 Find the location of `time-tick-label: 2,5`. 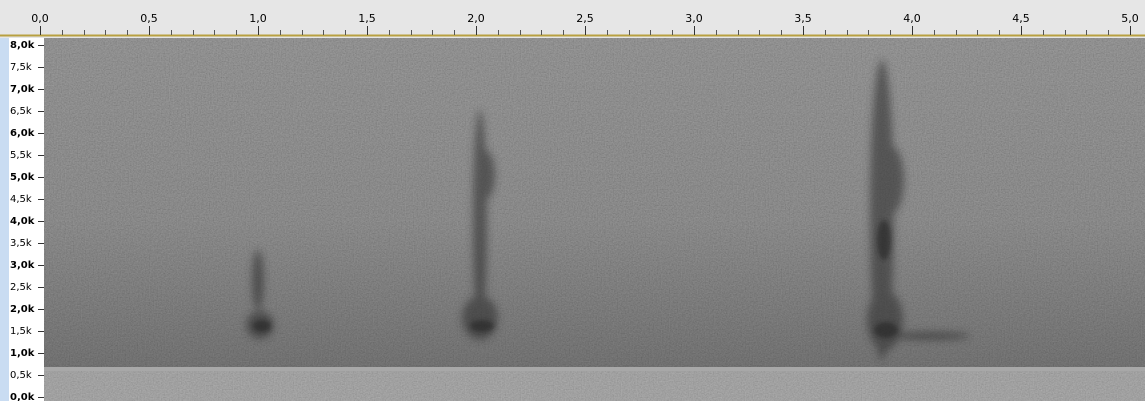

time-tick-label: 2,5 is located at coordinates (585, 18).